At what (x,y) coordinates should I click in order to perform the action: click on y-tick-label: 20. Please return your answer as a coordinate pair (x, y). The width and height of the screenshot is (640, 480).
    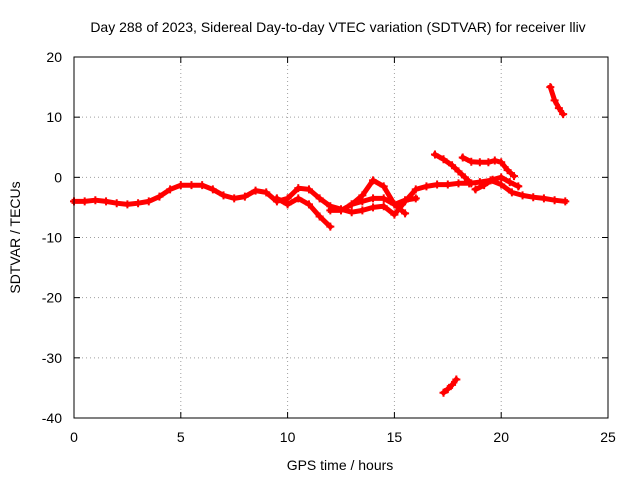
    Looking at the image, I should click on (54, 57).